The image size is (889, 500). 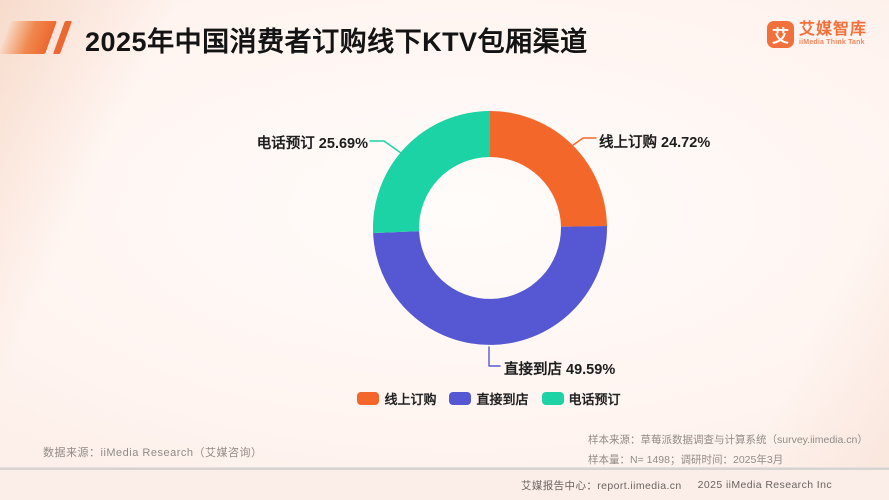 I want to click on donut-chart-svg, so click(x=490, y=228).